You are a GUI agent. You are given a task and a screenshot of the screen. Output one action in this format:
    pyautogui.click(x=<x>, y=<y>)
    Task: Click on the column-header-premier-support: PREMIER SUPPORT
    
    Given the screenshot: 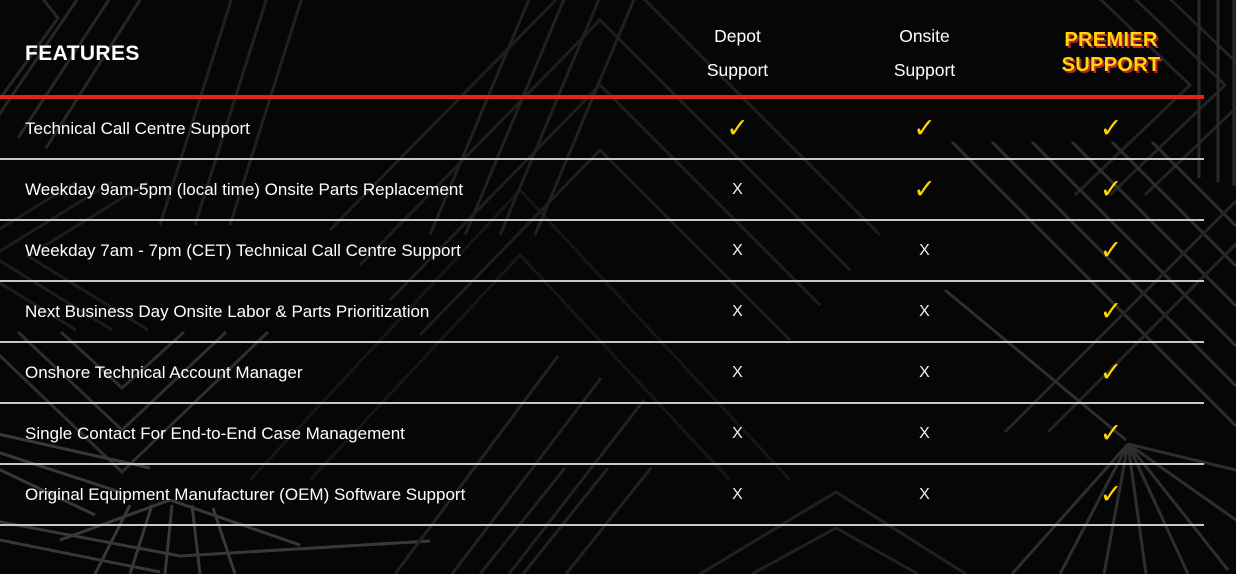 What is the action you would take?
    pyautogui.click(x=1111, y=47)
    